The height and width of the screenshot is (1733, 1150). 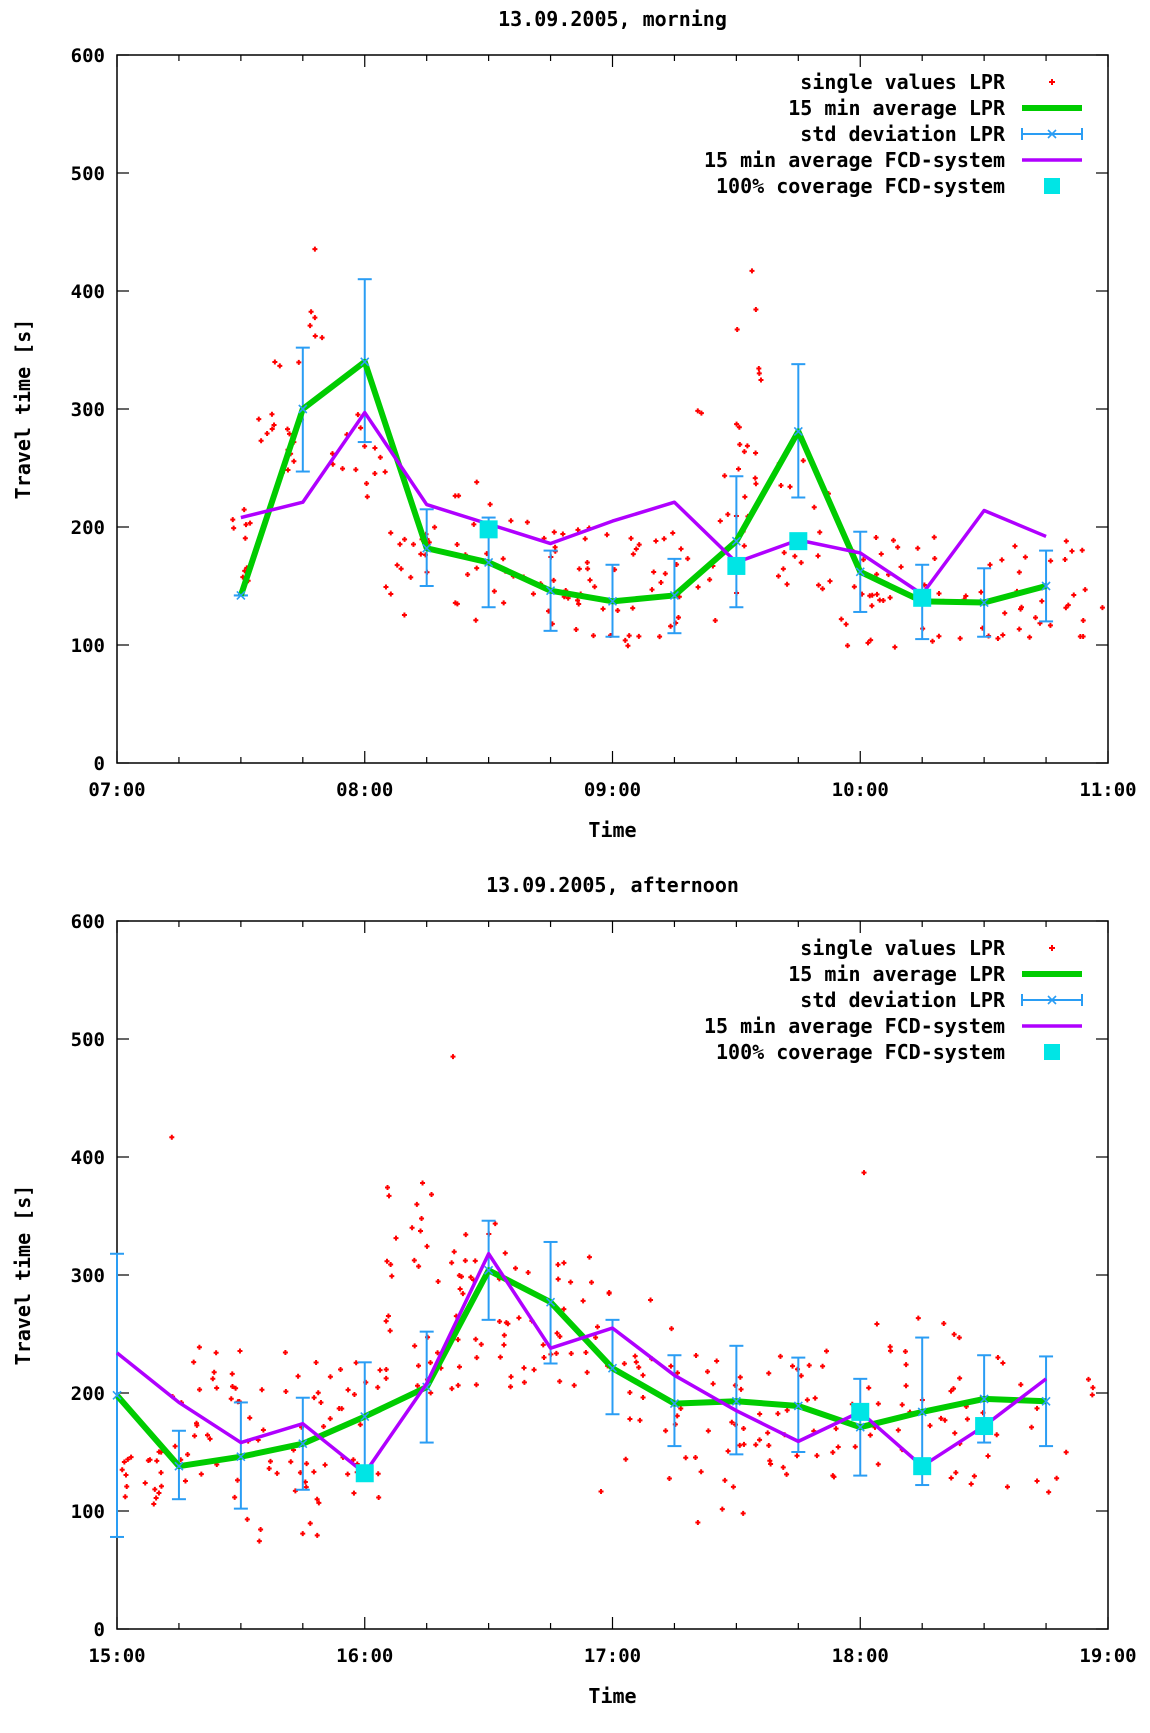 I want to click on y-tick-label: 200, so click(x=88, y=528).